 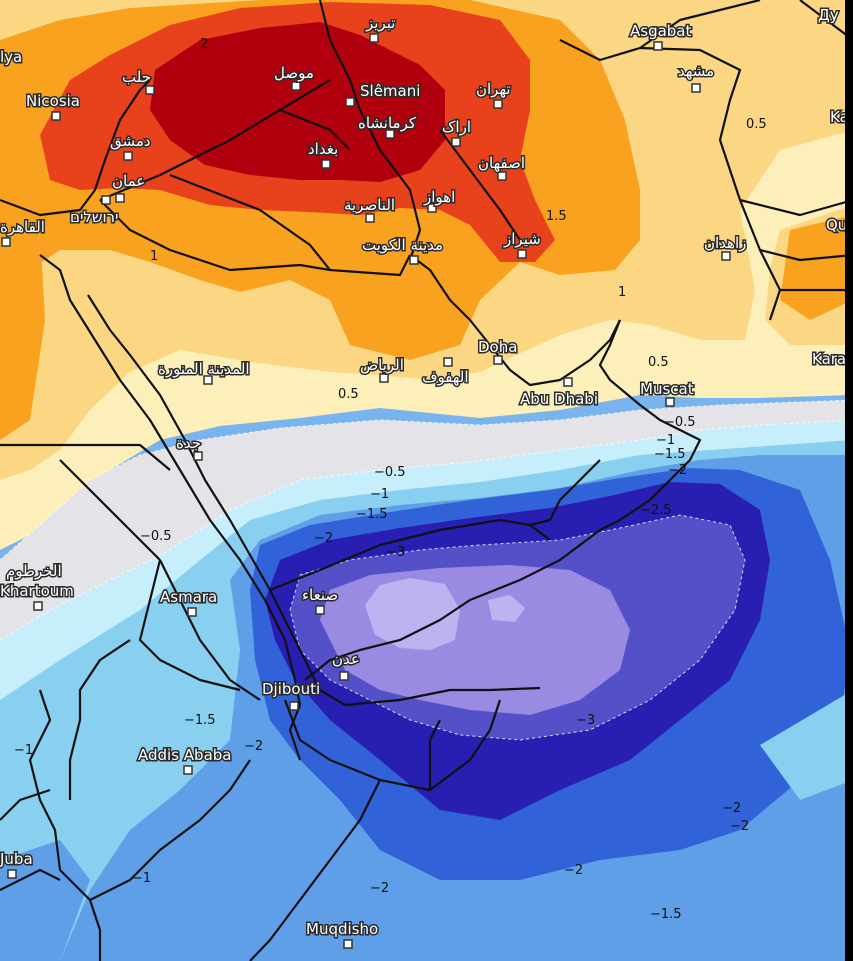 I want to click on city-label-khartoum: Khartoum, so click(x=37, y=591).